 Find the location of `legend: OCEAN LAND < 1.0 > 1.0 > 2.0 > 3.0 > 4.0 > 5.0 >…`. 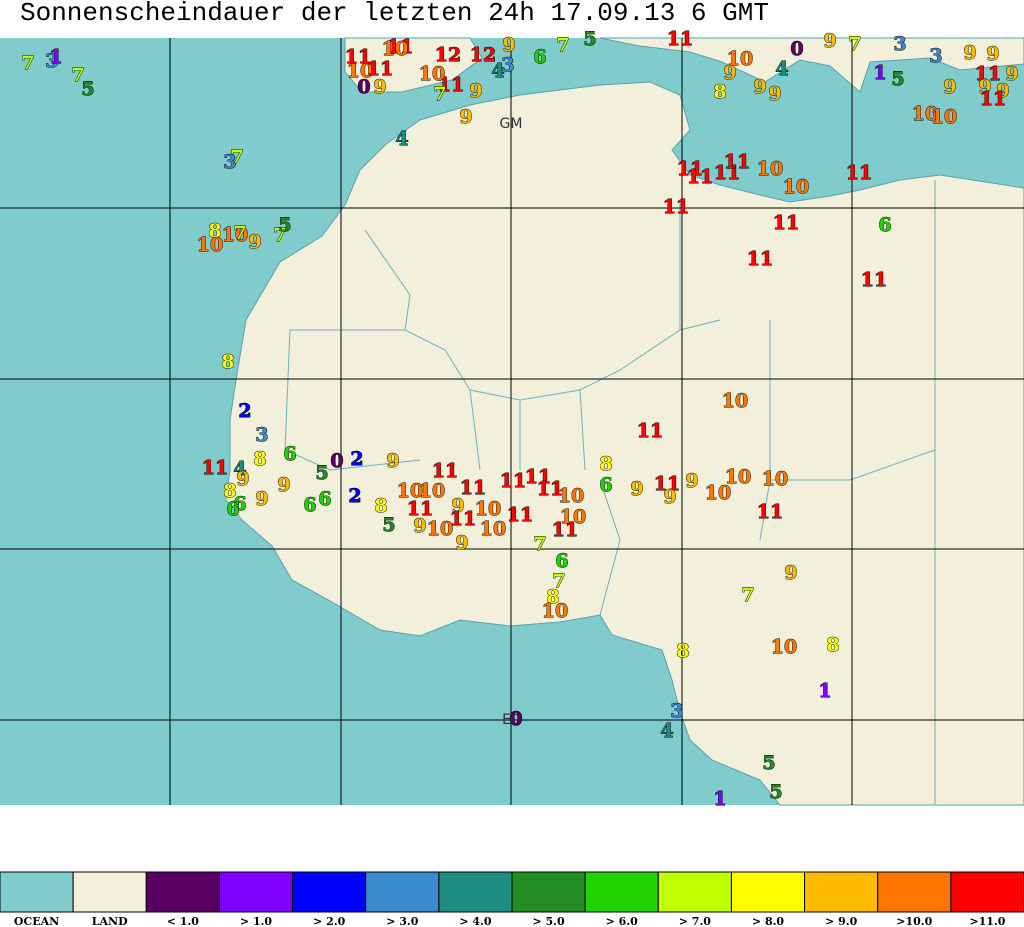

legend: OCEAN LAND < 1.0 > 1.0 > 2.0 > 3.0 > 4.0 > 5.0 >… is located at coordinates (512, 899).